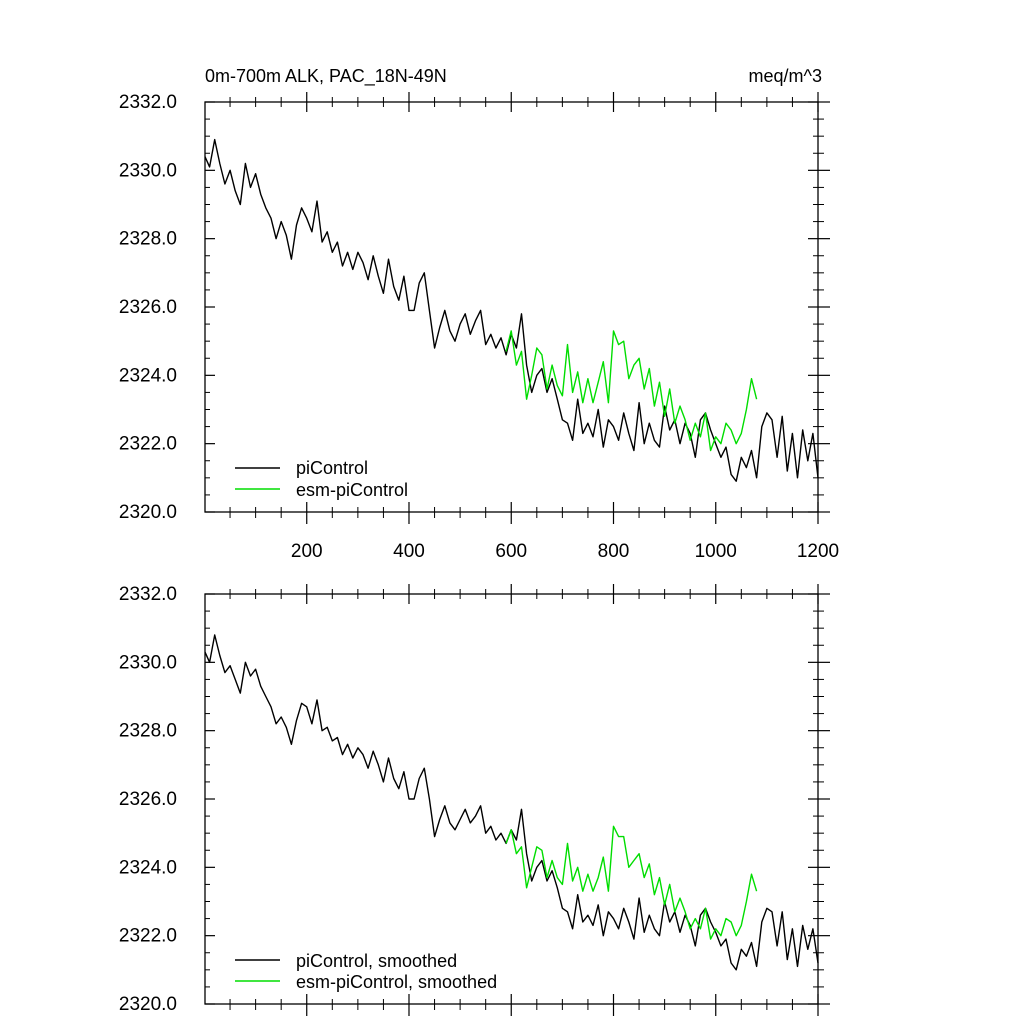  Describe the element at coordinates (631, 391) in the screenshot. I see `series-line-esm-picontrol` at that location.